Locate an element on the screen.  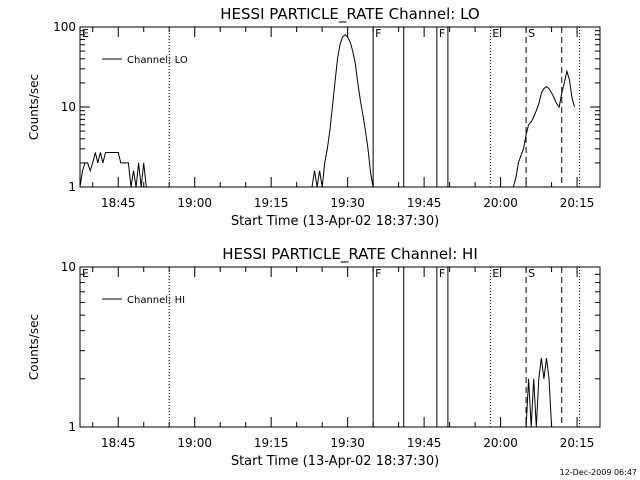
legend-label: Channel: LO is located at coordinates (157, 60).